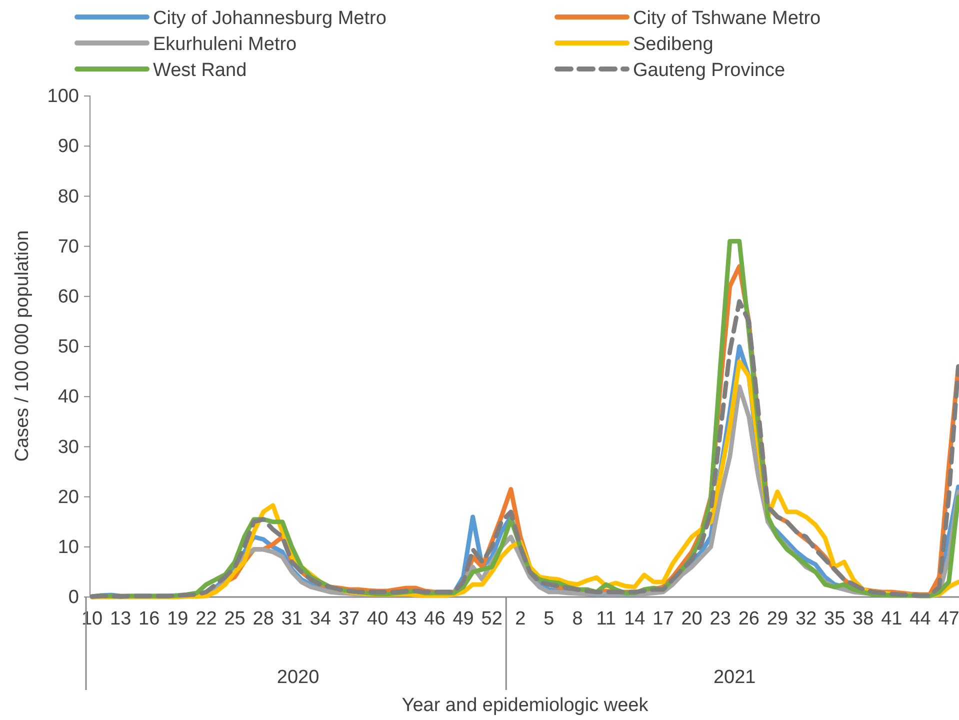  What do you see at coordinates (520, 619) in the screenshot?
I see `x-tick-label: 2` at bounding box center [520, 619].